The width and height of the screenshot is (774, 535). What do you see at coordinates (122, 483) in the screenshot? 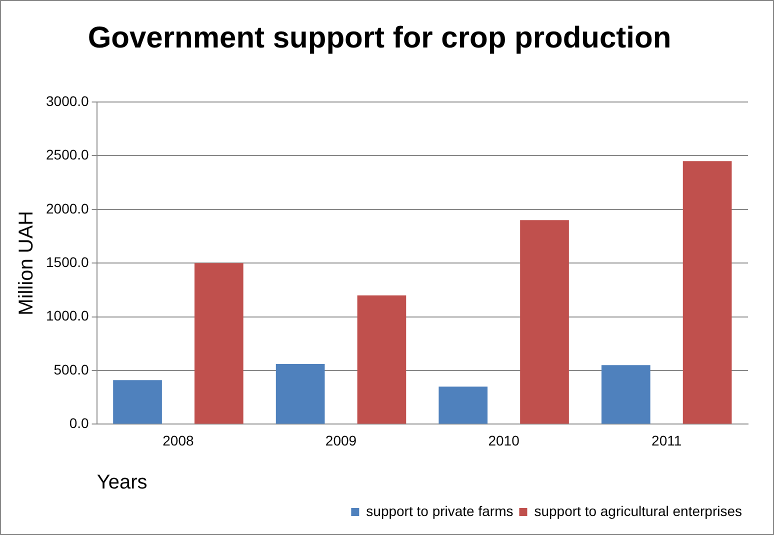
I see `x-axis-title: Years` at bounding box center [122, 483].